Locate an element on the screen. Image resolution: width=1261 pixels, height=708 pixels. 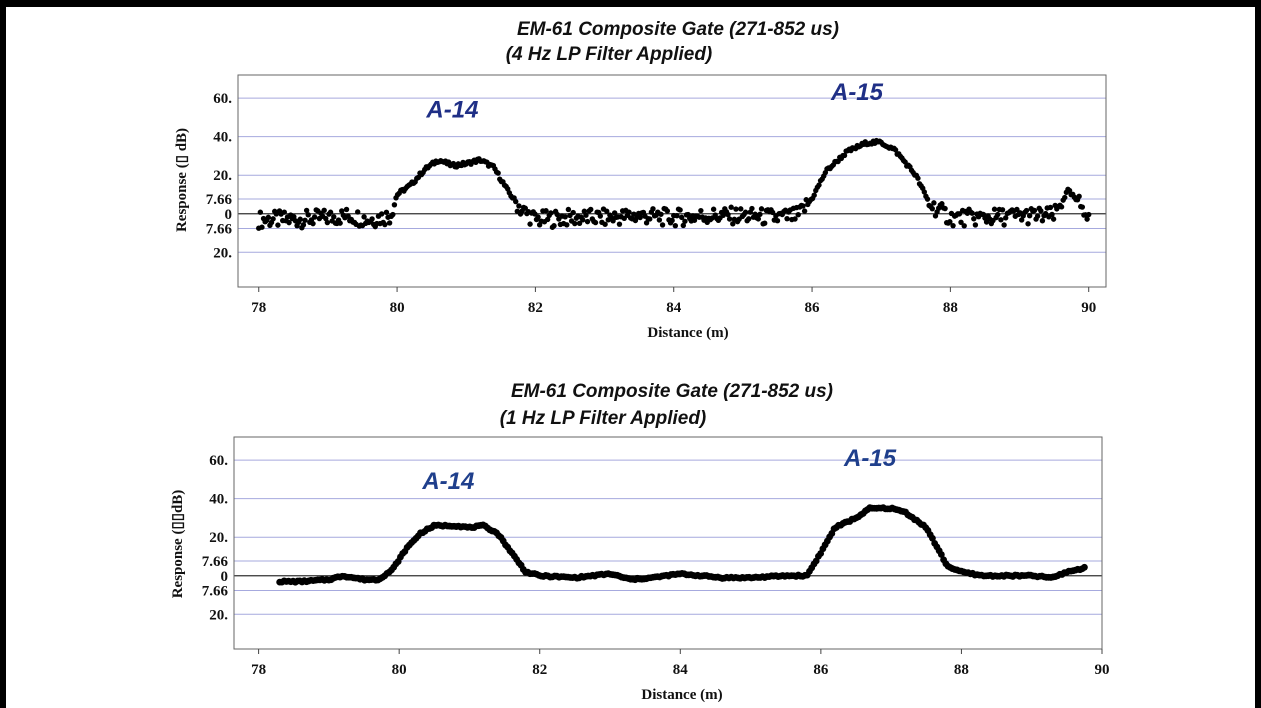
y-axis-label: Response (▯▯dB) is located at coordinates (178, 544).